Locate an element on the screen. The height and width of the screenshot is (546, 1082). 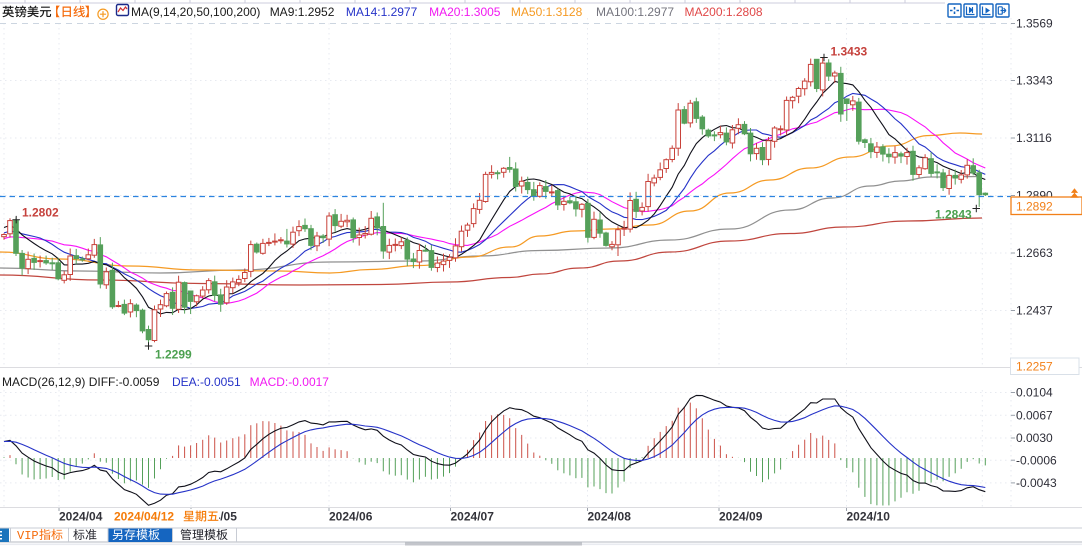
svg-text: 1.2663 is located at coordinates (1034, 253).